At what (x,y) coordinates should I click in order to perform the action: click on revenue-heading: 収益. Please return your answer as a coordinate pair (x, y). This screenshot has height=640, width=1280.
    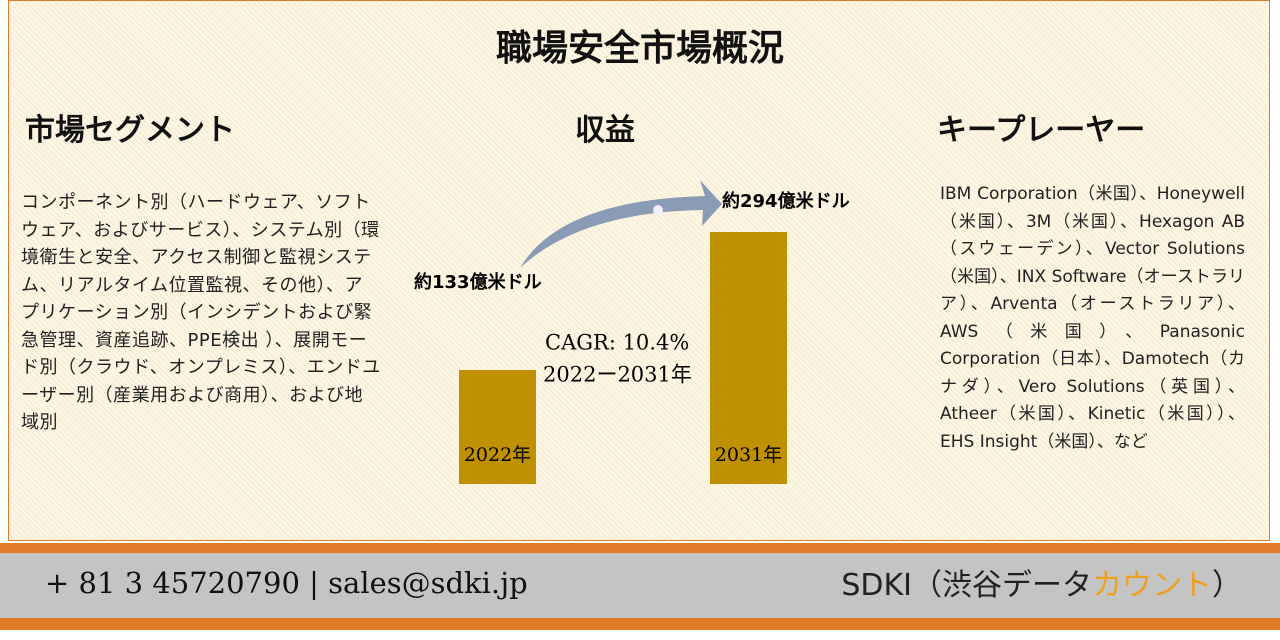
    Looking at the image, I should click on (605, 130).